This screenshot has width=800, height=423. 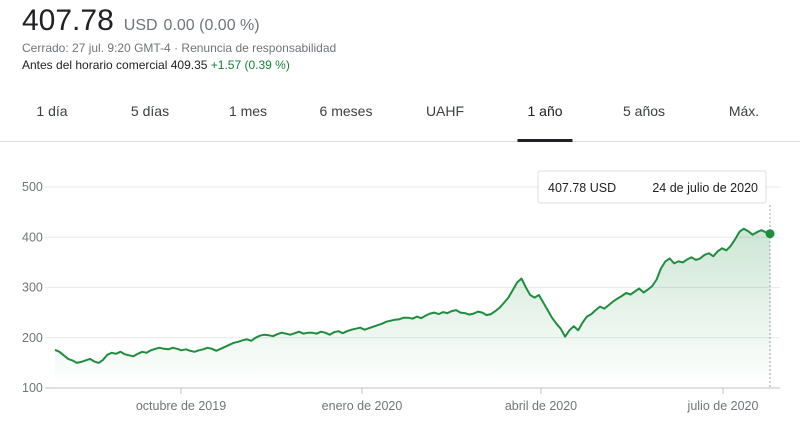 I want to click on y-tick-label: 400, so click(x=32, y=237).